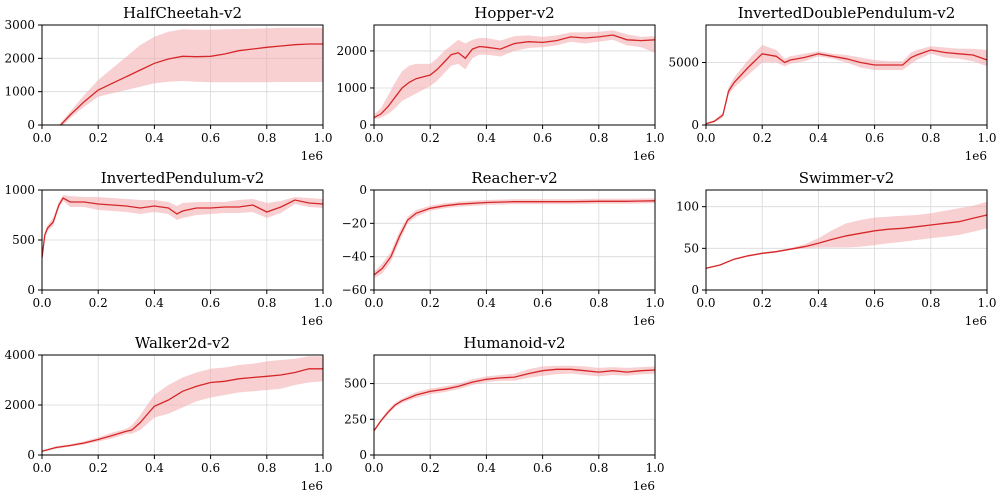 The height and width of the screenshot is (500, 1000). I want to click on subplot-7: 0.0 0.2 0.4 0.6 0.8 1.0 0 250 500 1e6 Humanoid-v2, so click(504, 413).